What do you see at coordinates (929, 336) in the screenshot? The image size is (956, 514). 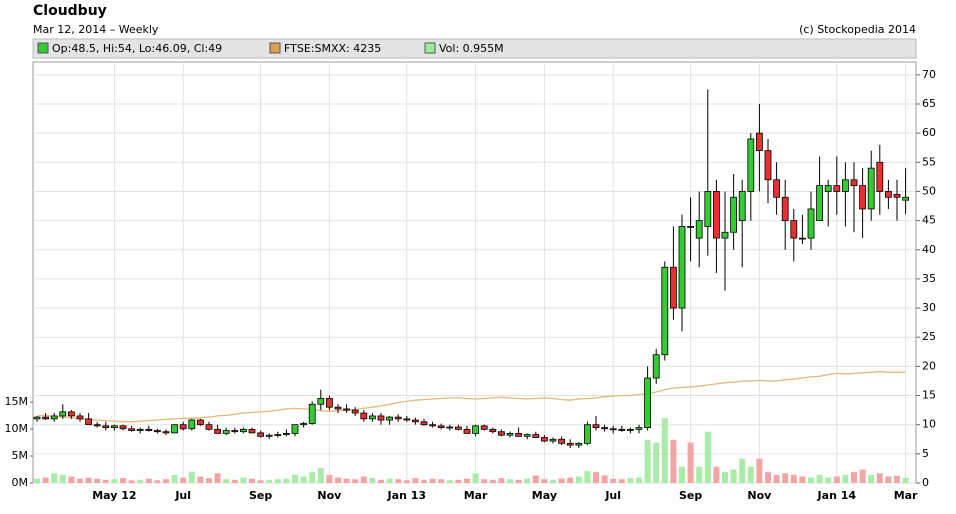 I see `y-tick-label: 25` at bounding box center [929, 336].